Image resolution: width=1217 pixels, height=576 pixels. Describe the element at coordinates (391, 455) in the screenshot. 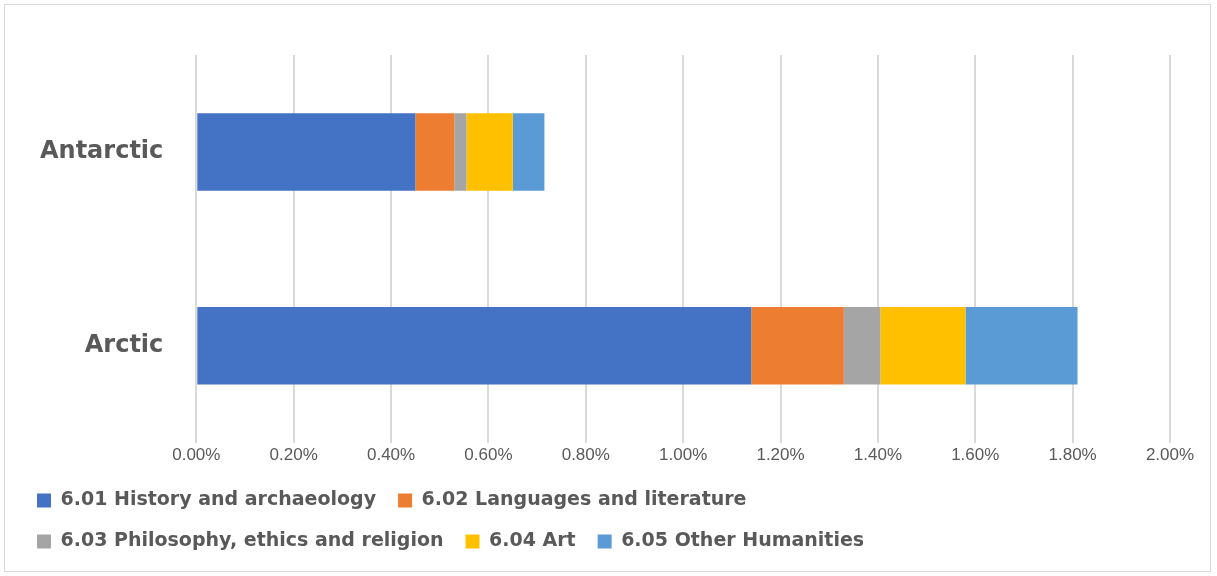

I see `x-tick-label: 0.40%` at that location.